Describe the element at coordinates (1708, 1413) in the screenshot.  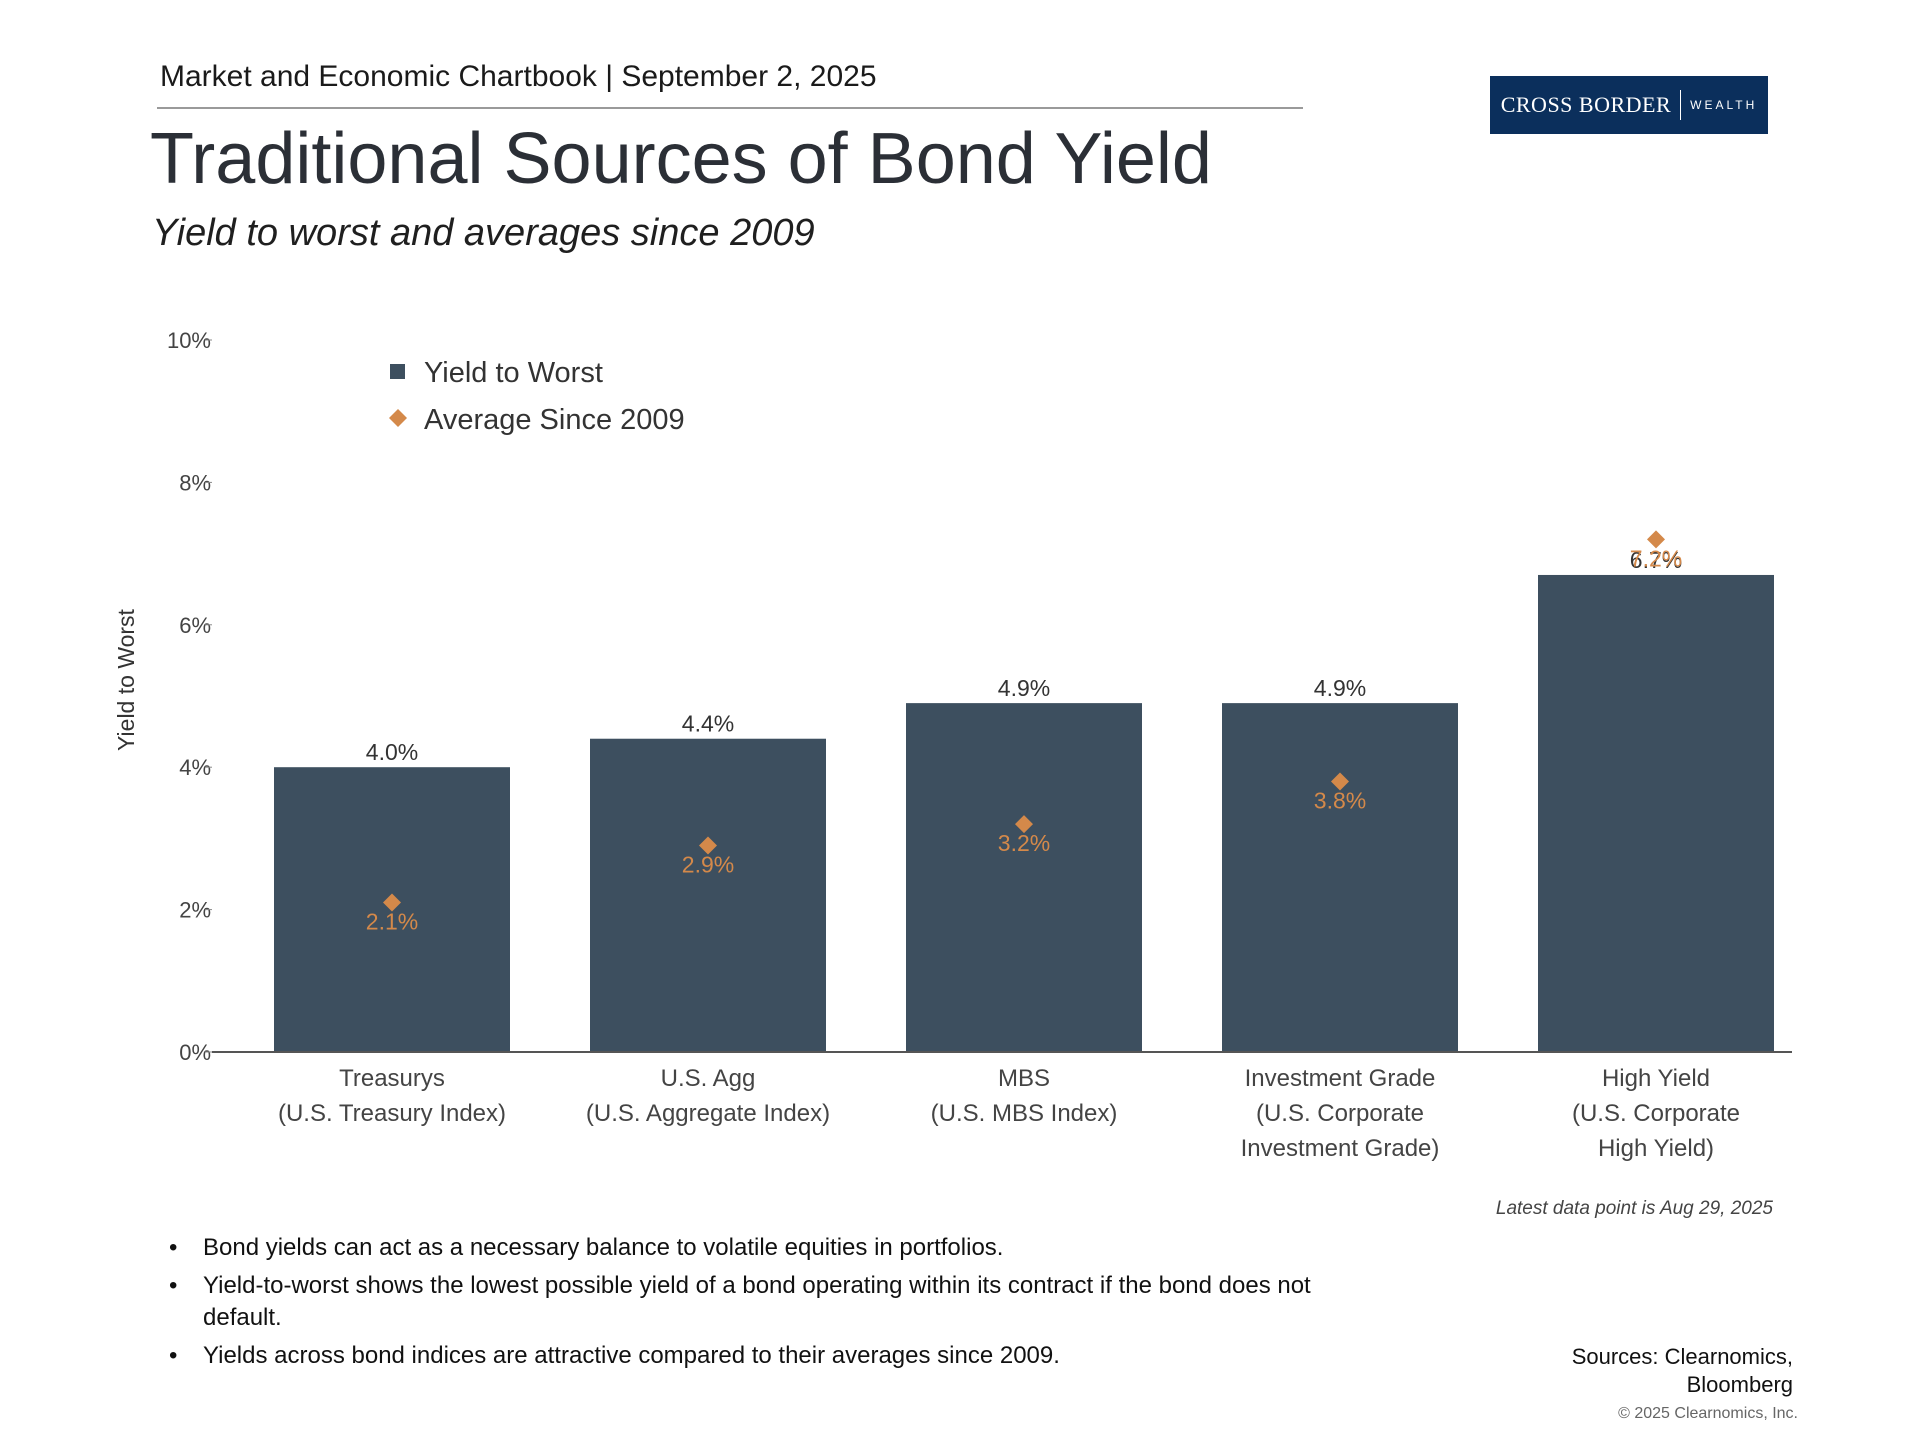
I see `copyright: © 2025 Clearnomics, Inc.` at that location.